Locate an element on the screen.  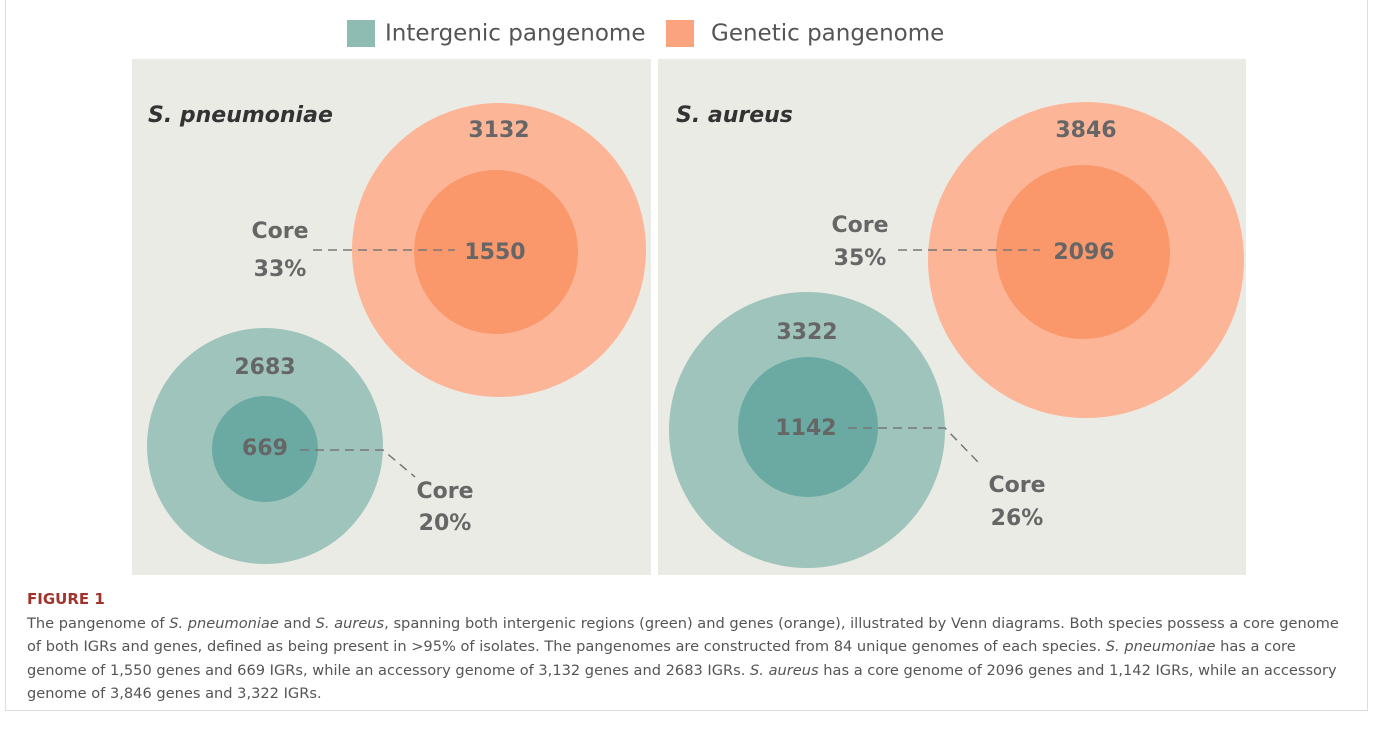
caption-text: The pangenome of is located at coordinates (98, 623).